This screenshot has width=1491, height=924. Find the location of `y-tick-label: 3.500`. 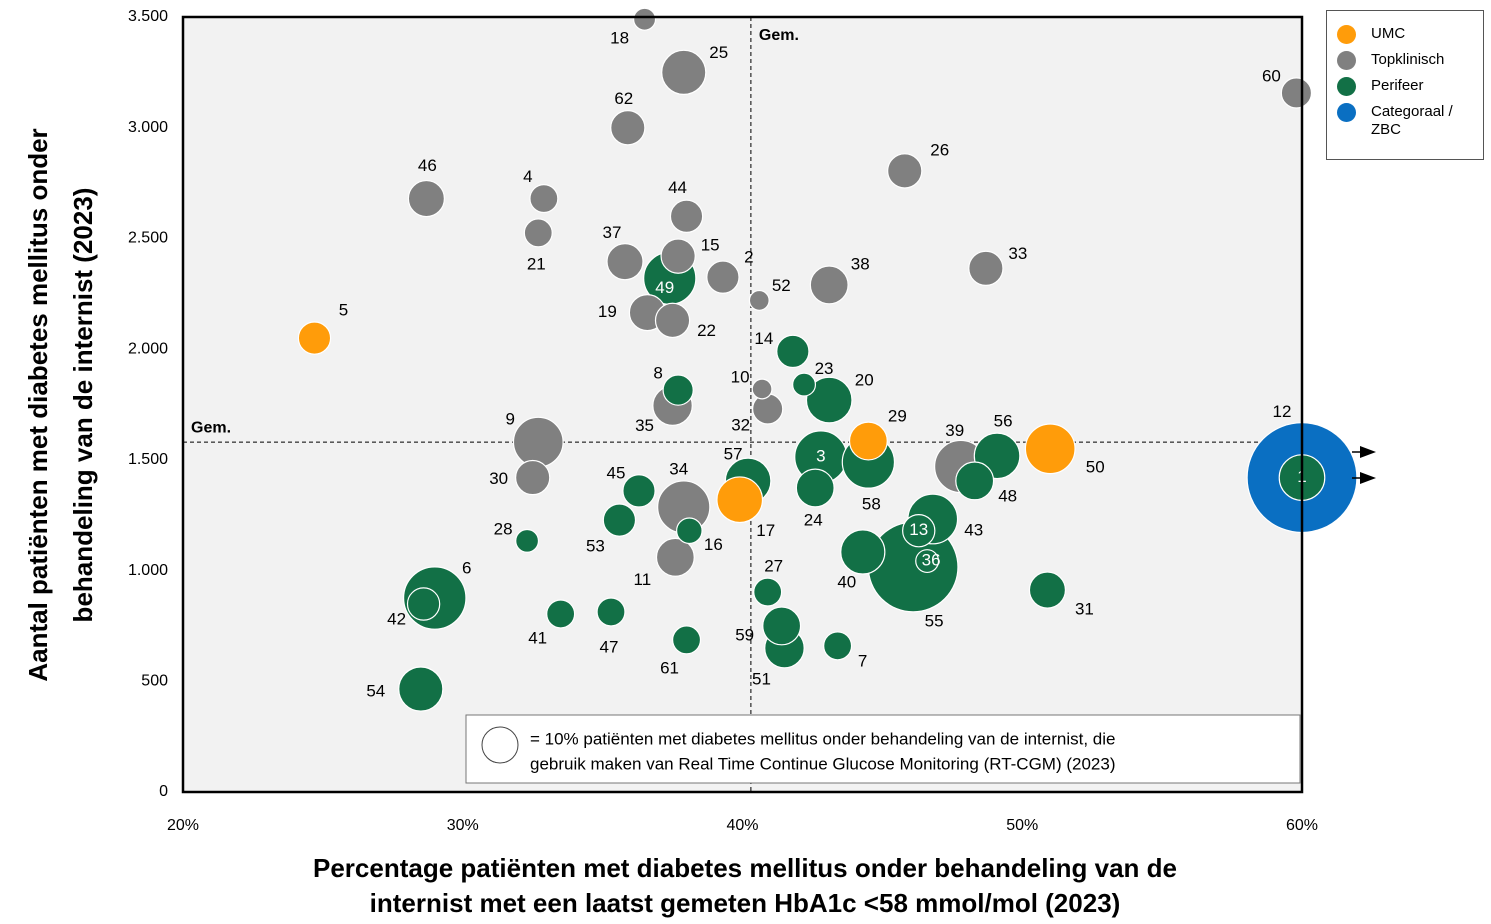

y-tick-label: 3.500 is located at coordinates (148, 16).